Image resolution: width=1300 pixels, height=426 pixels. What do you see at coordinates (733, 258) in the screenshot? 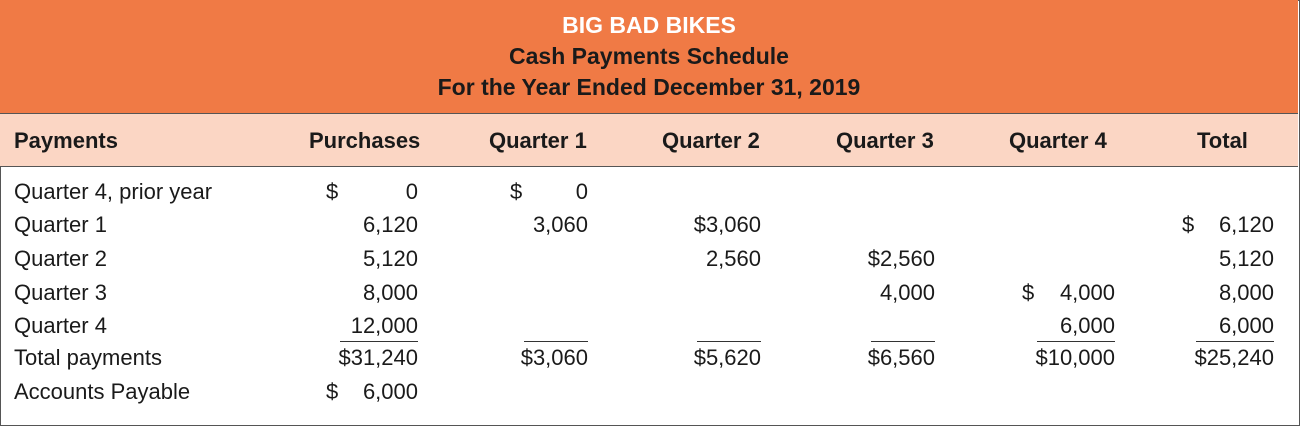
I see `quarter-2-cell: 2,560` at bounding box center [733, 258].